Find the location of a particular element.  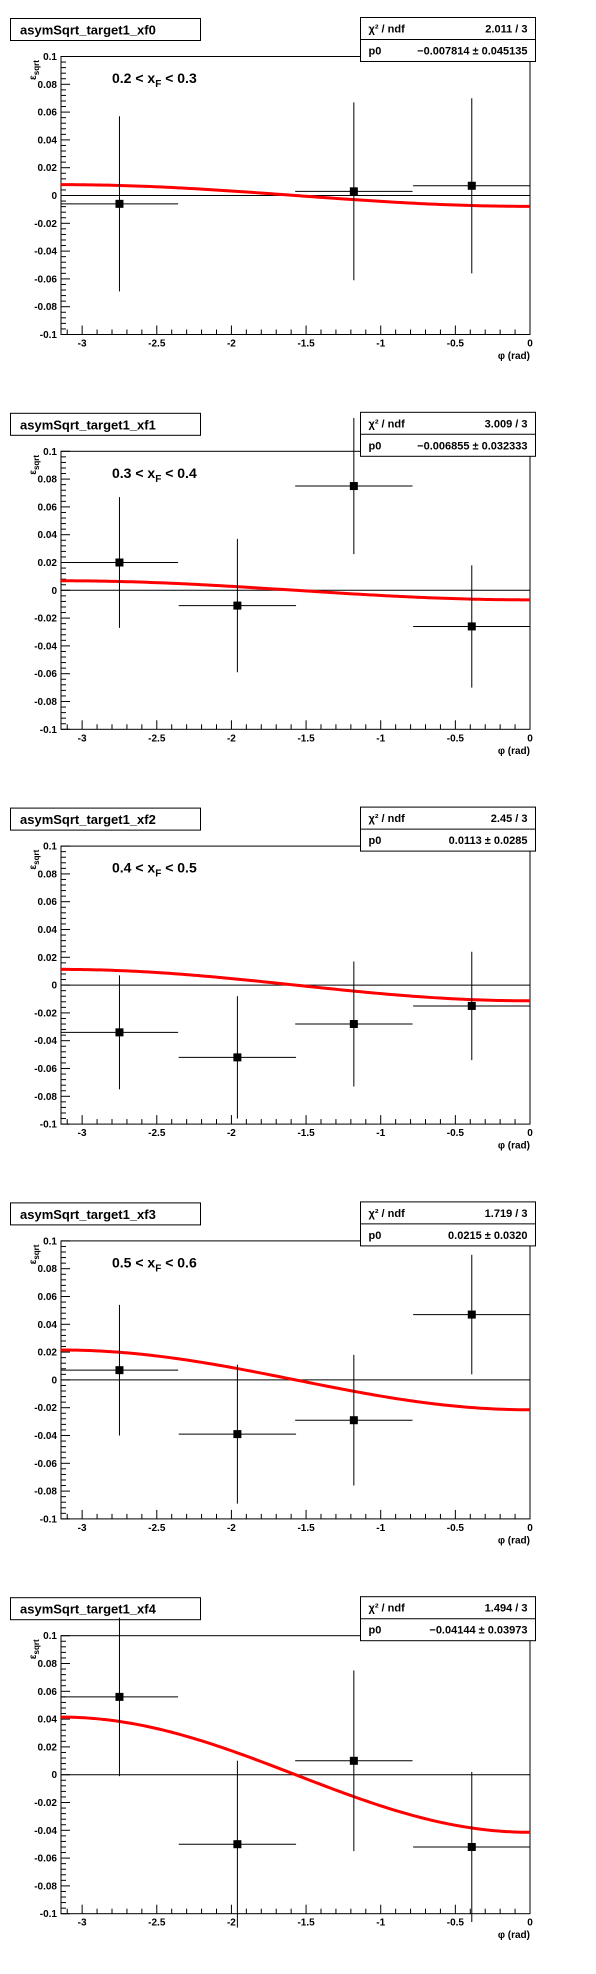

xf-range-label: 0.4 < xF < 0.5 is located at coordinates (154, 870).